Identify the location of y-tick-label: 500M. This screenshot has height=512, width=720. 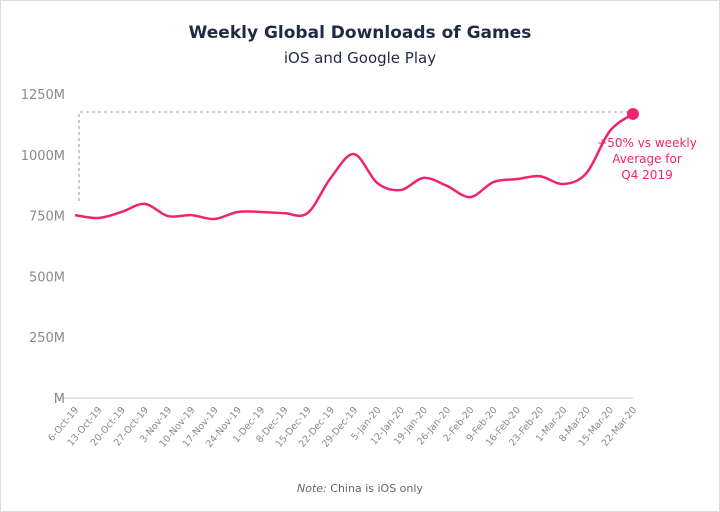
(47, 277).